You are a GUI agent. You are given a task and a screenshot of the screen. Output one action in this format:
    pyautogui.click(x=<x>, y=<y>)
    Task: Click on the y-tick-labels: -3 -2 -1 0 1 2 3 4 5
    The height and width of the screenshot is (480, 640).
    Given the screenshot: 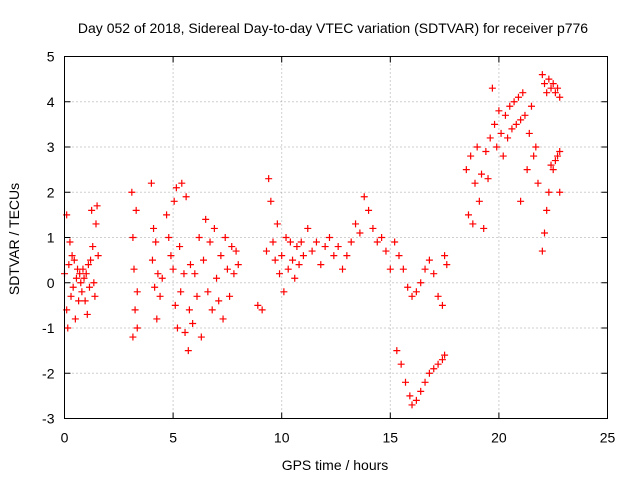 What is the action you would take?
    pyautogui.click(x=48, y=238)
    